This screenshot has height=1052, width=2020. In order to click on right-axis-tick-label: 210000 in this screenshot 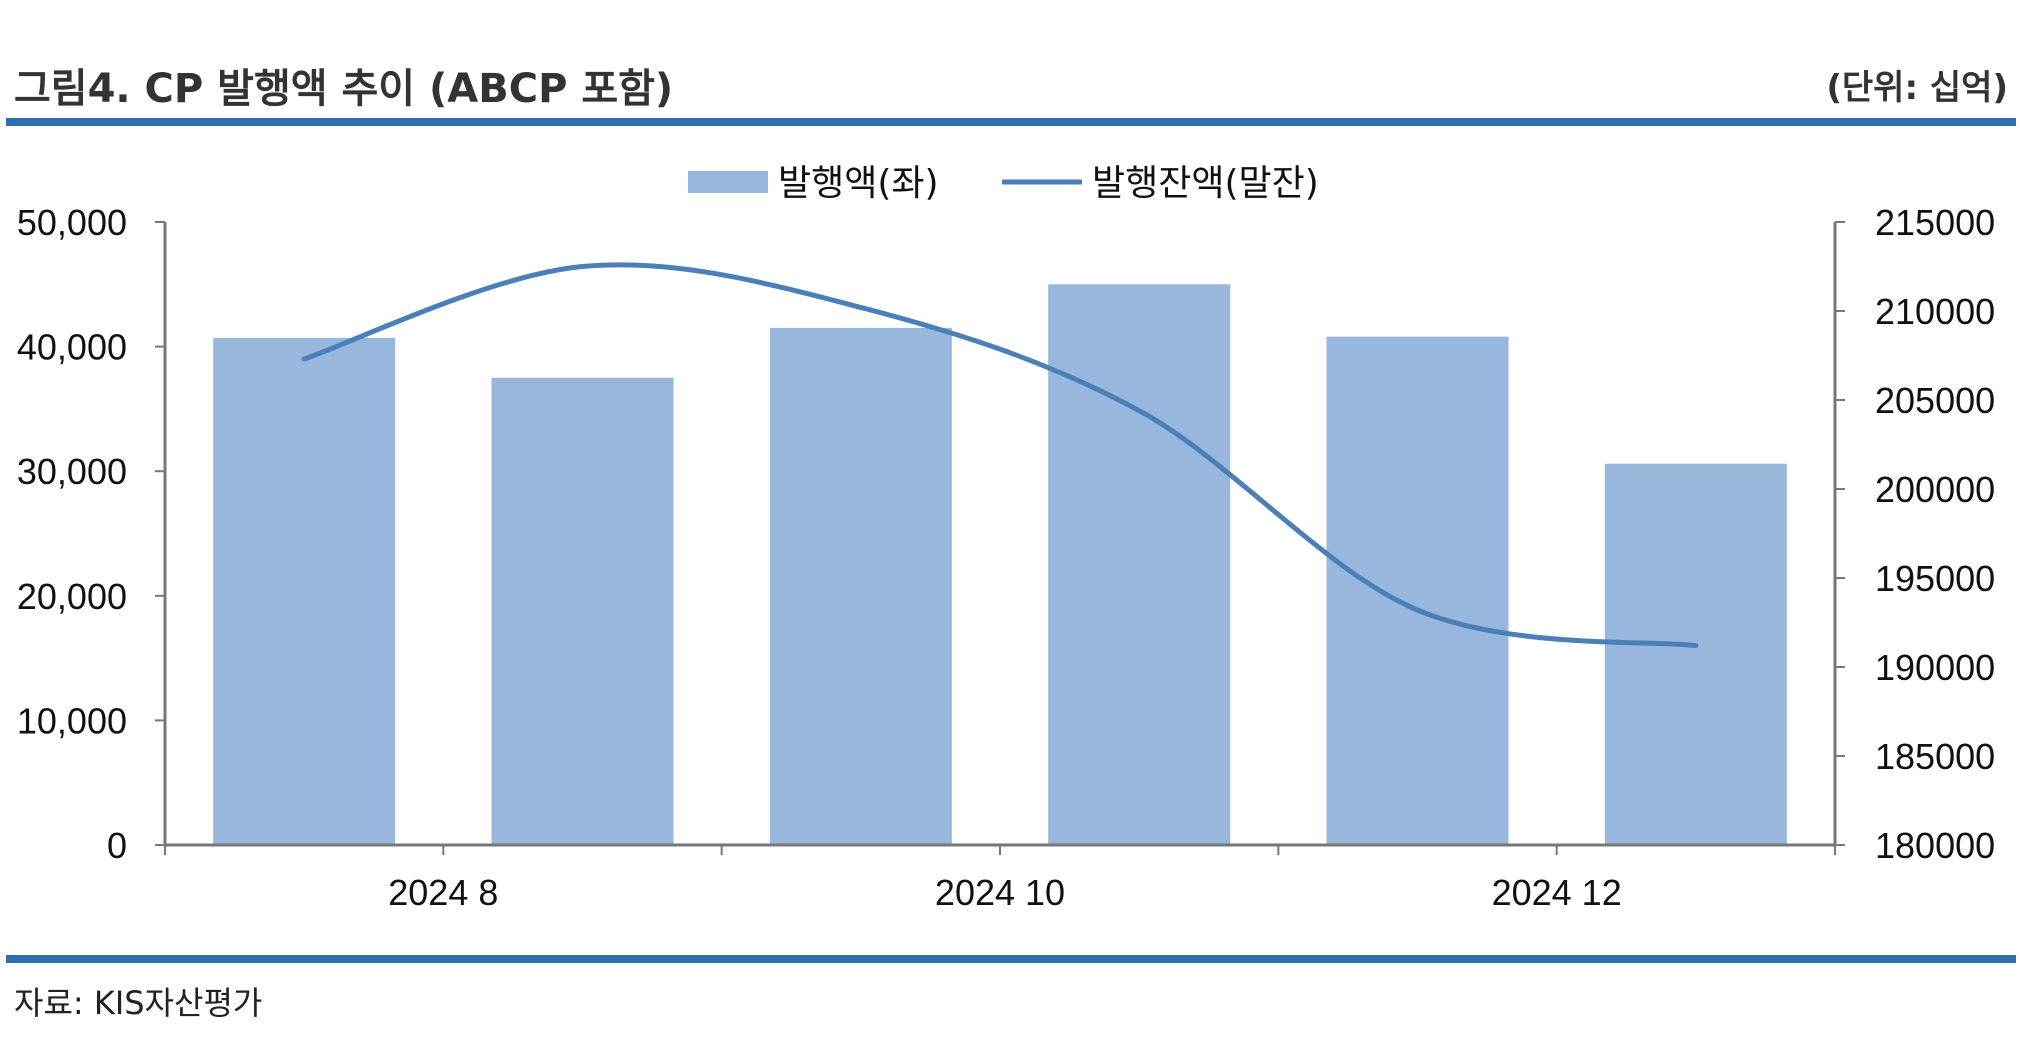, I will do `click(1935, 311)`.